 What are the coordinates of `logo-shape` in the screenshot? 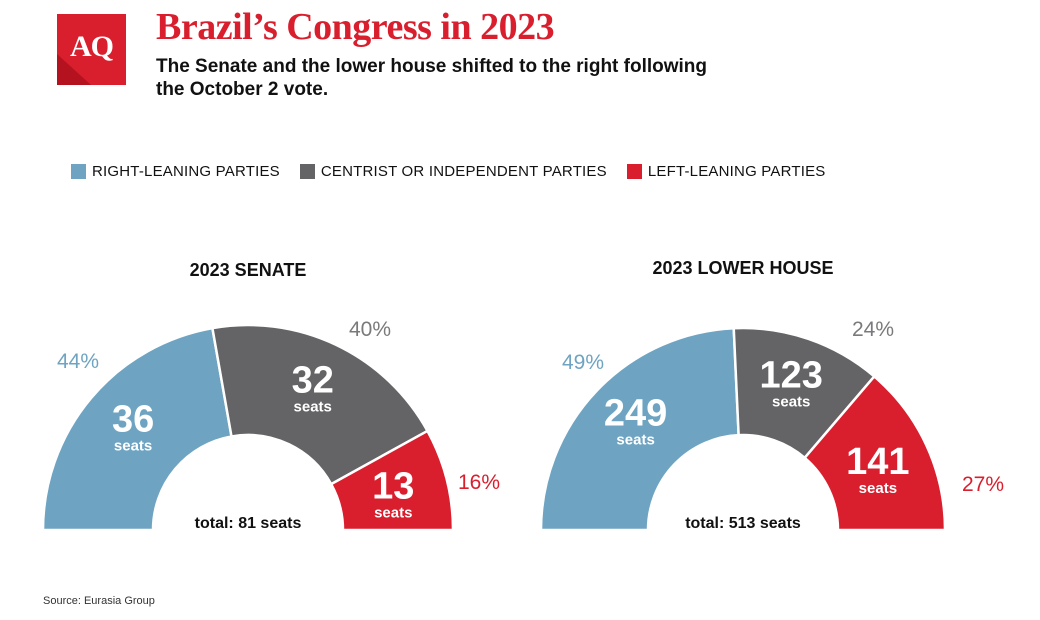 It's located at (74, 69).